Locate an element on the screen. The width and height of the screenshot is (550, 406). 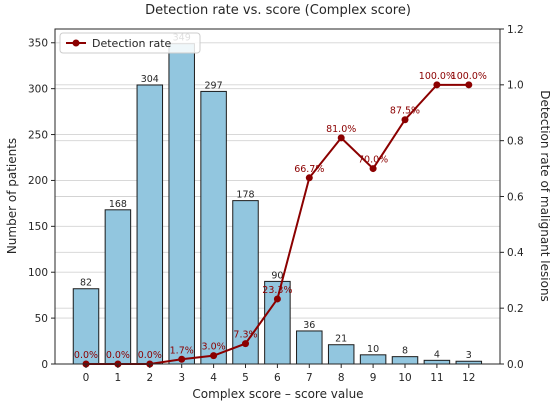
x-tick-label-2: 2 is located at coordinates (149, 378).